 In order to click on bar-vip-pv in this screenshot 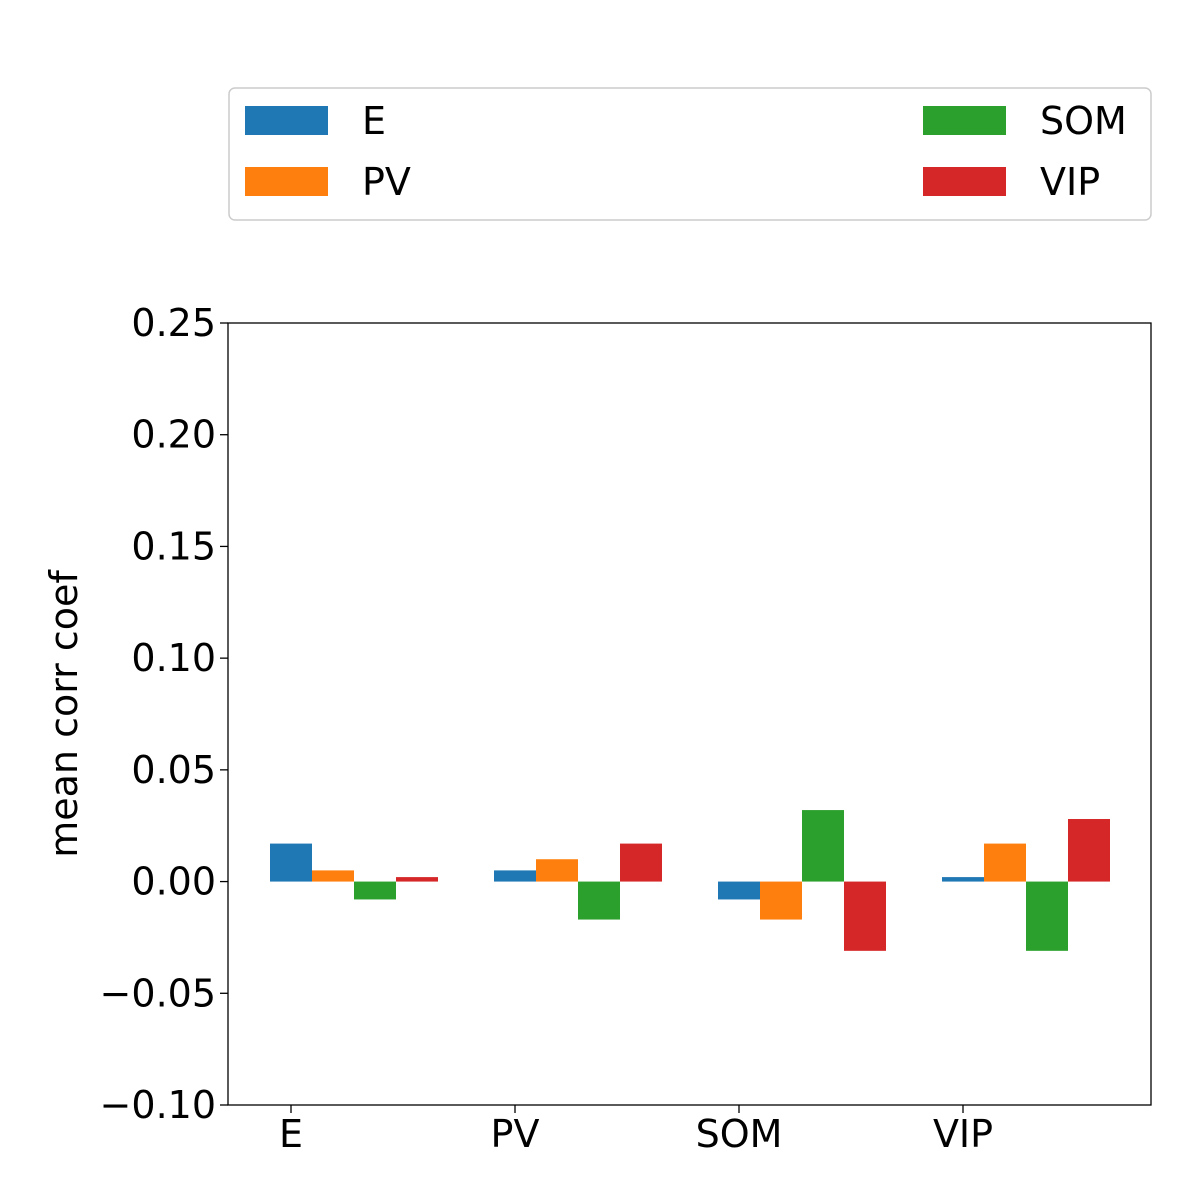, I will do `click(1005, 862)`.